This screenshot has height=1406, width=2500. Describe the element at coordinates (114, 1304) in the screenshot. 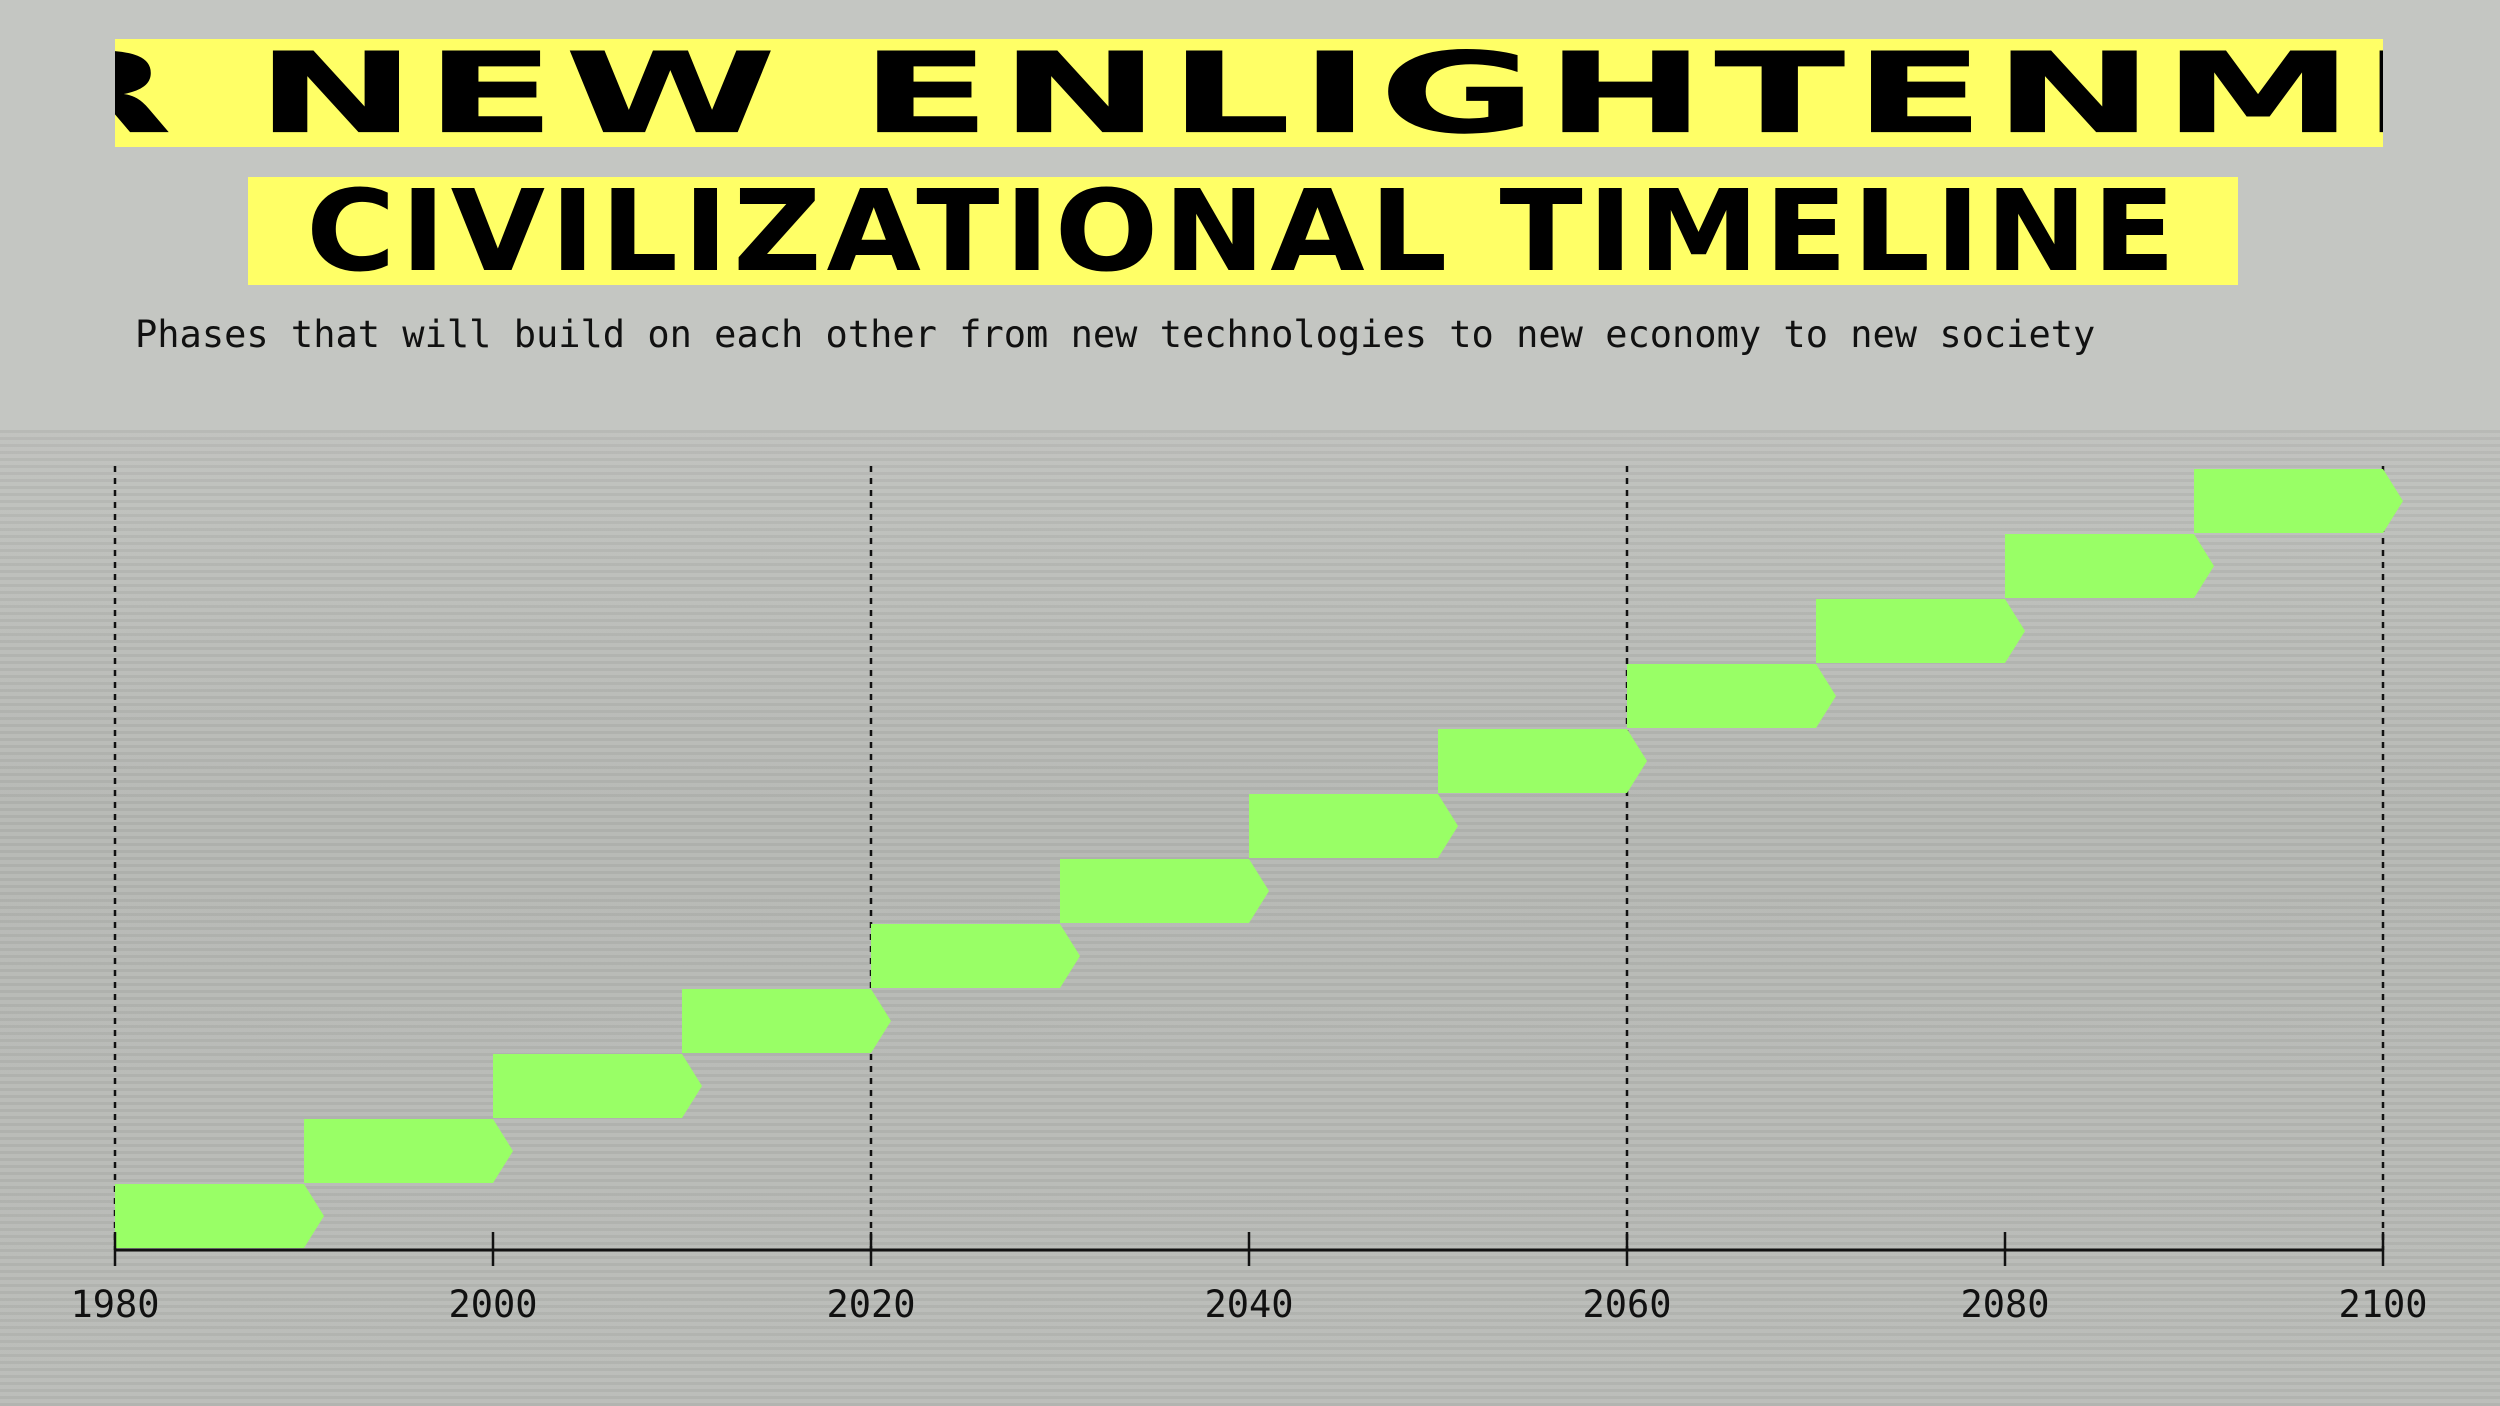

I see `x-tick-label-1980: 1980` at that location.